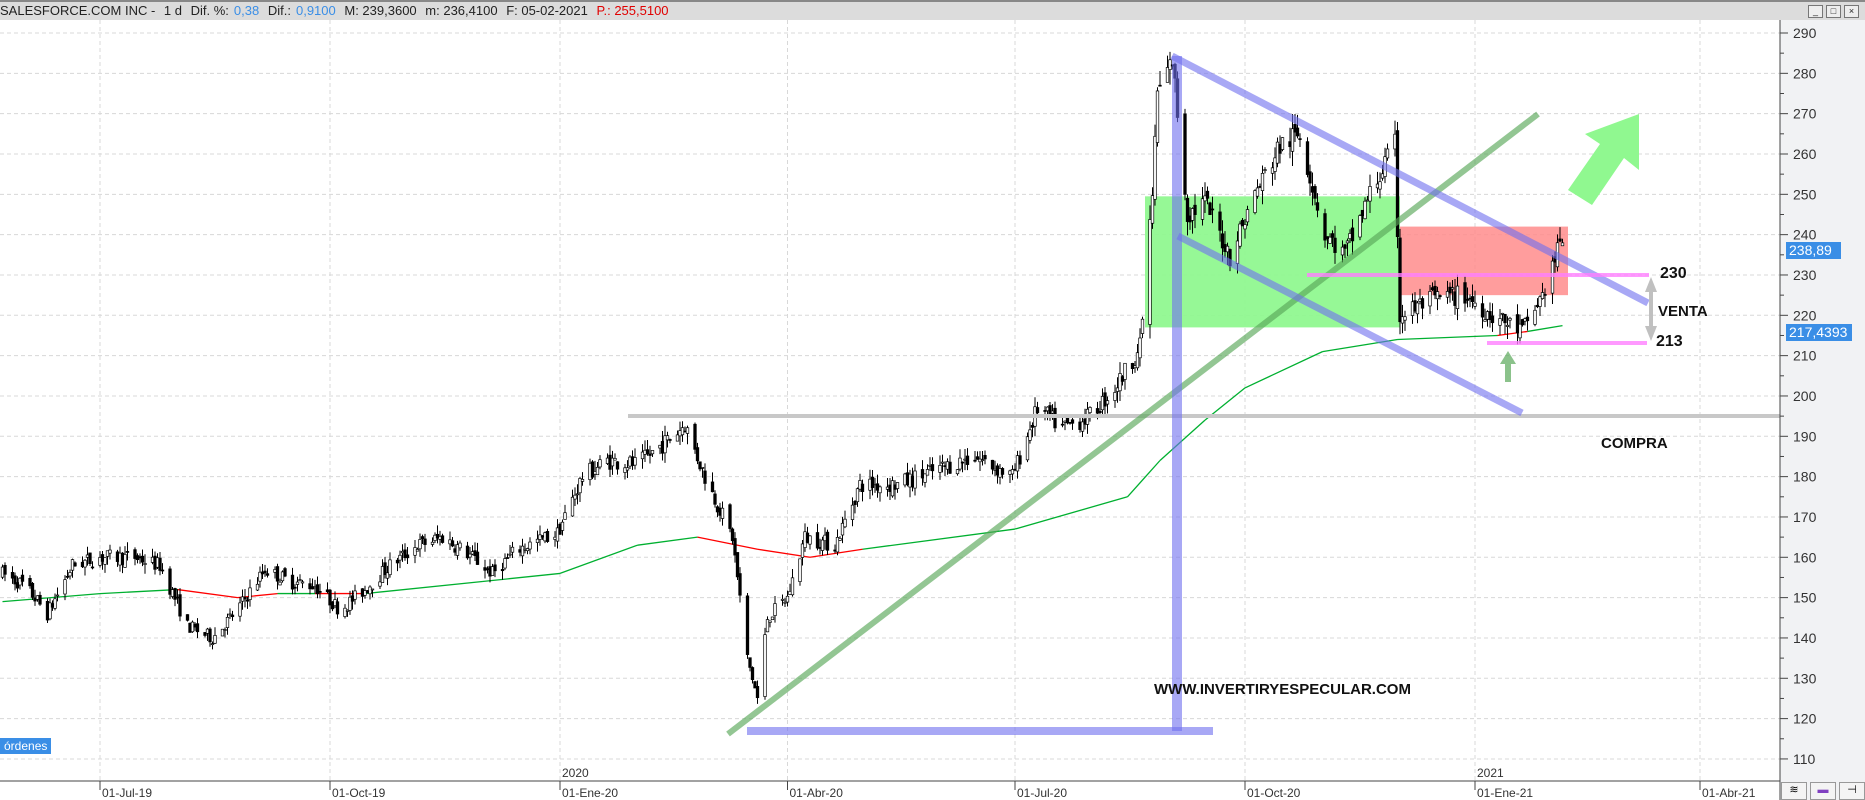 This screenshot has height=800, width=1865. Describe the element at coordinates (1813, 250) in the screenshot. I see `last-price-badge` at that location.